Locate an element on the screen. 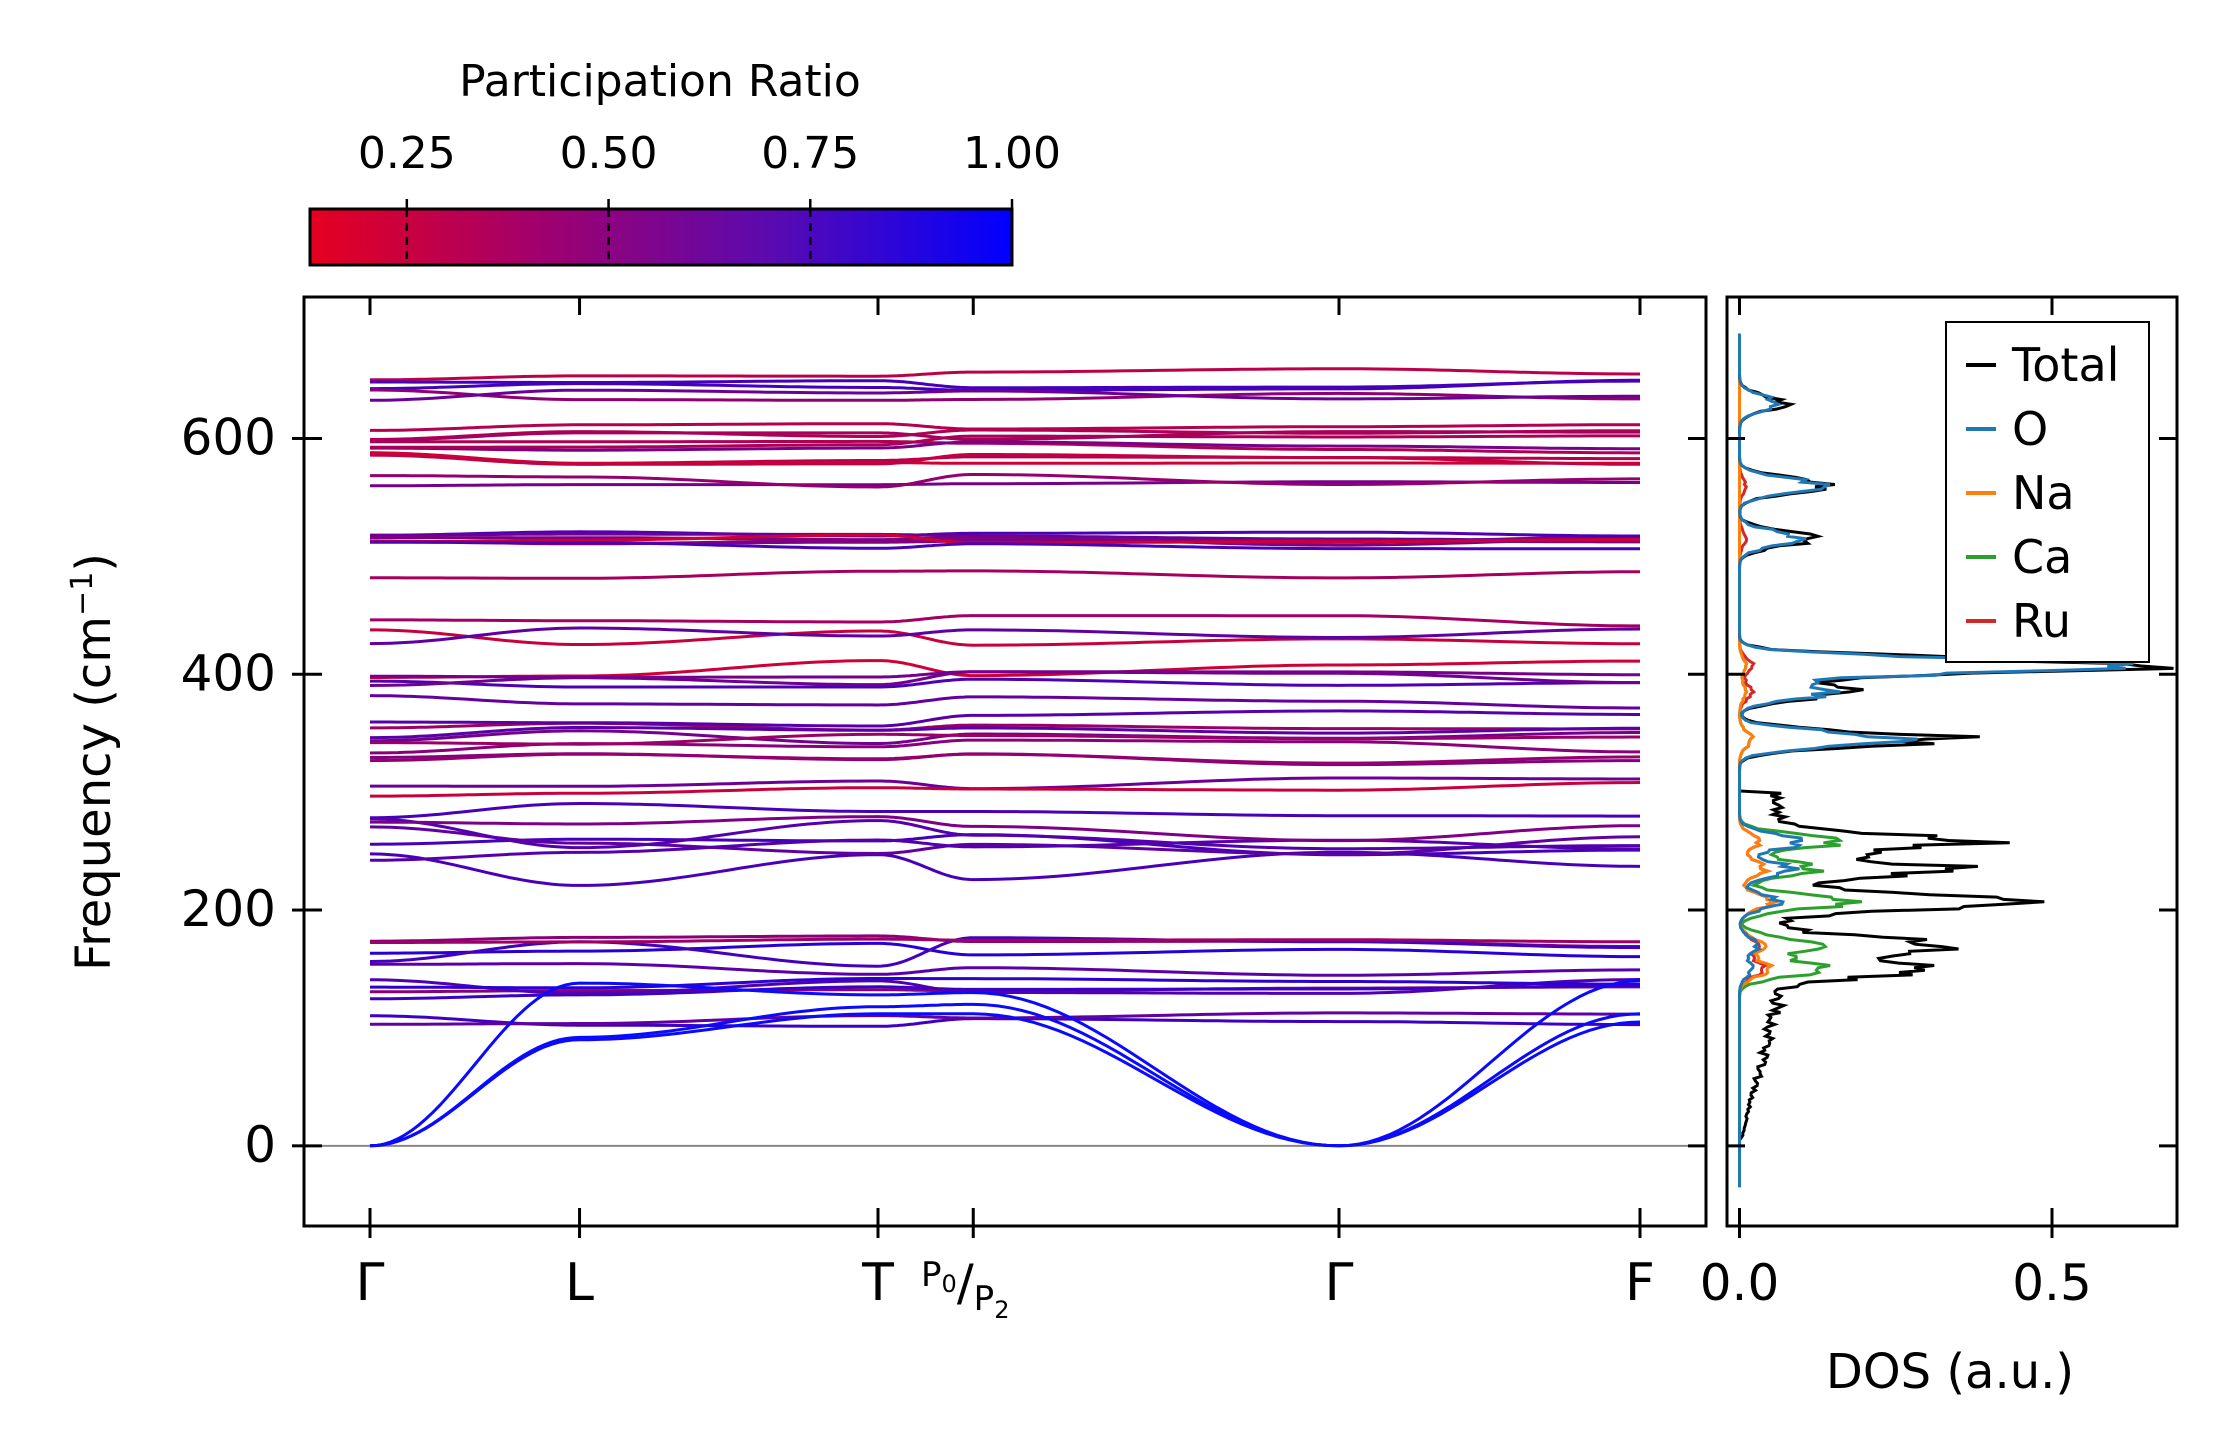 Image resolution: width=2222 pixels, height=1455 pixels. k-label-part: 2 is located at coordinates (1001, 1310).